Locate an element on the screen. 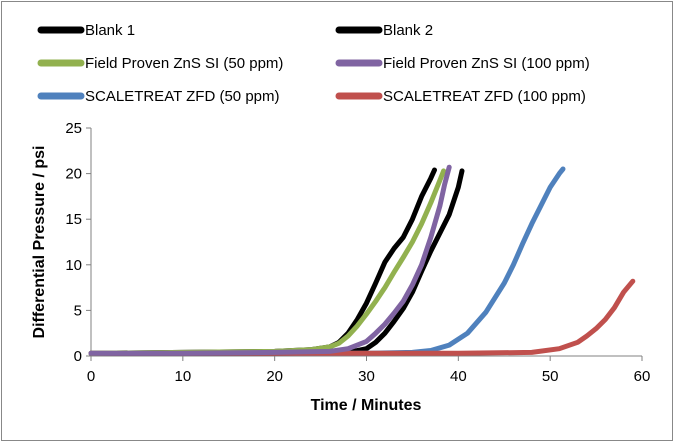 This screenshot has height=444, width=676. legend-label-scaletreat-zfd-50-ppm: SCALETREAT ZFD (50 ppm) is located at coordinates (182, 96).